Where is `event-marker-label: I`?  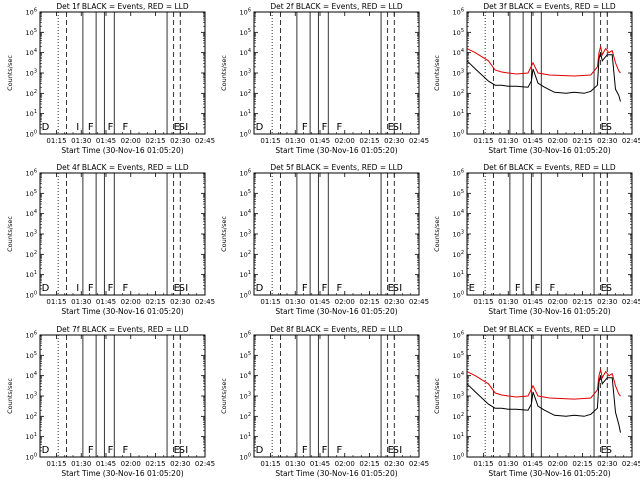 event-marker-label: I is located at coordinates (77, 288).